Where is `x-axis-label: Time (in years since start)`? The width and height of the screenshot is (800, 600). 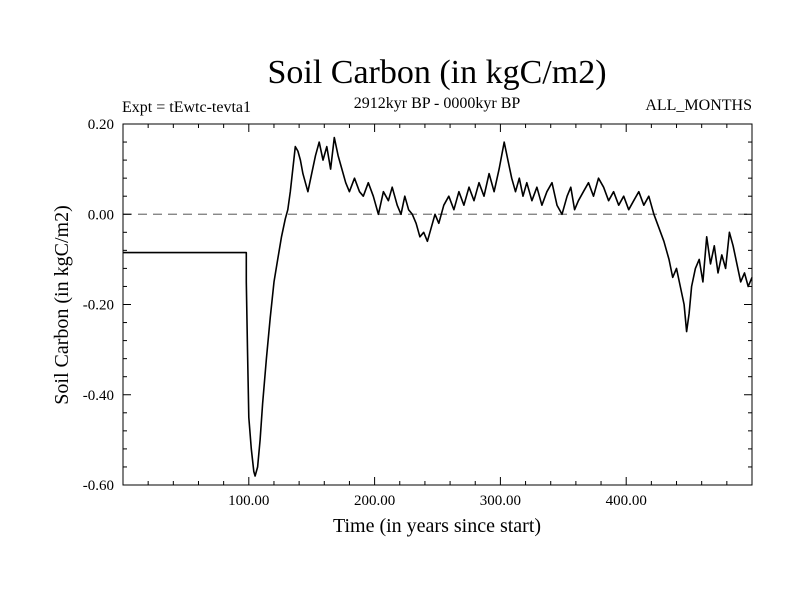 x-axis-label: Time (in years since start) is located at coordinates (437, 526).